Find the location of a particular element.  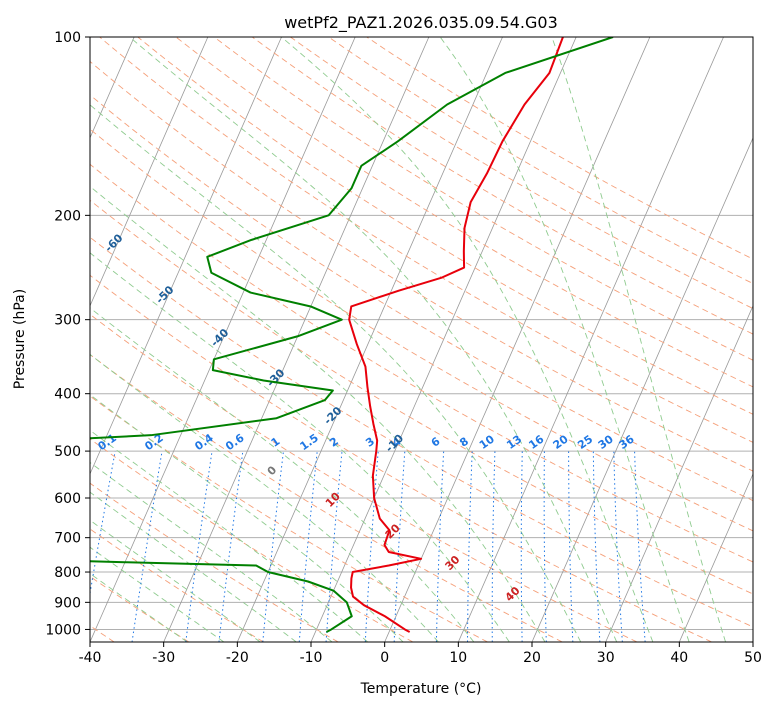

x-tick-label: -20 is located at coordinates (237, 658).